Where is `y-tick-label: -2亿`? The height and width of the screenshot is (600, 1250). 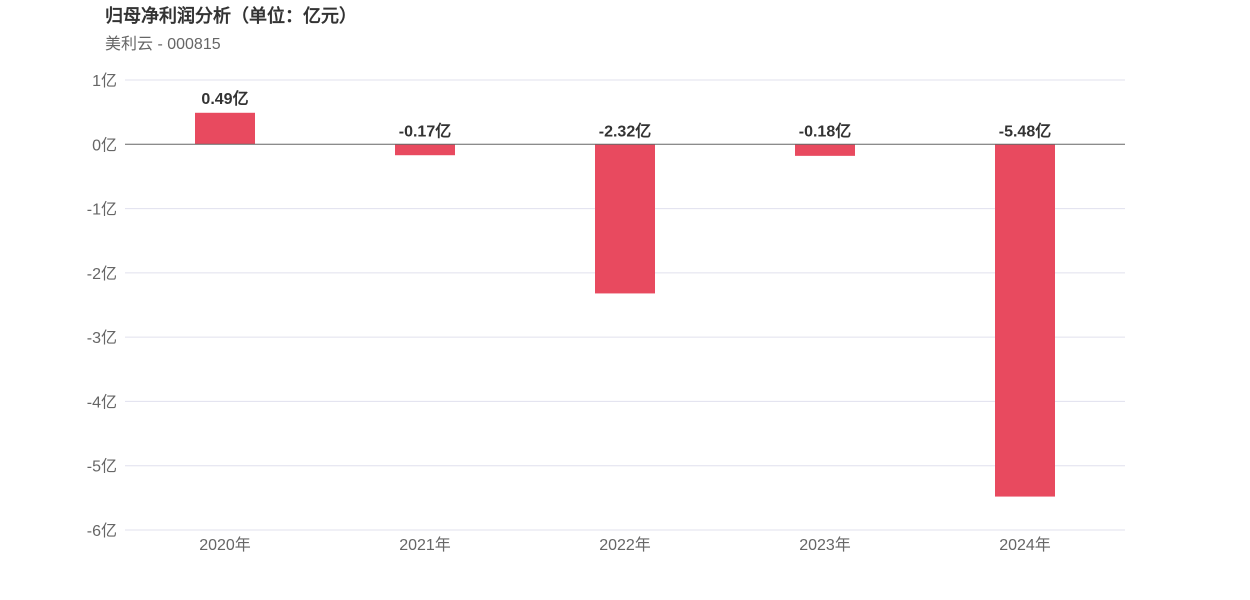
y-tick-label: -2亿 is located at coordinates (102, 274).